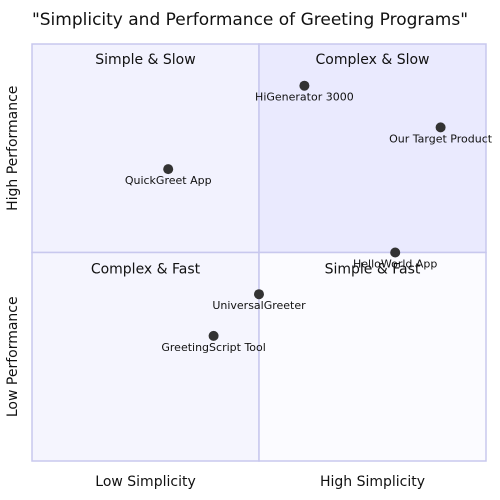 This screenshot has height=500, width=500. I want to click on data-point-label: HelloWorld App, so click(395, 264).